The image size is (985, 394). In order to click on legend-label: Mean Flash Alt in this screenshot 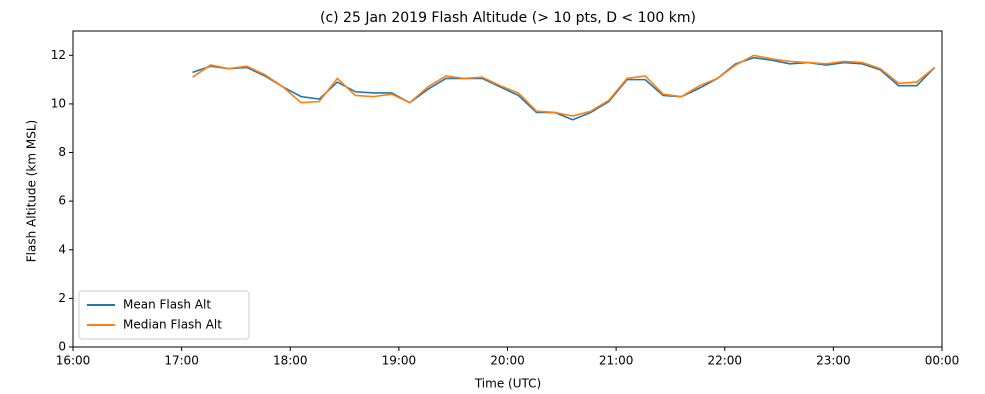, I will do `click(167, 305)`.